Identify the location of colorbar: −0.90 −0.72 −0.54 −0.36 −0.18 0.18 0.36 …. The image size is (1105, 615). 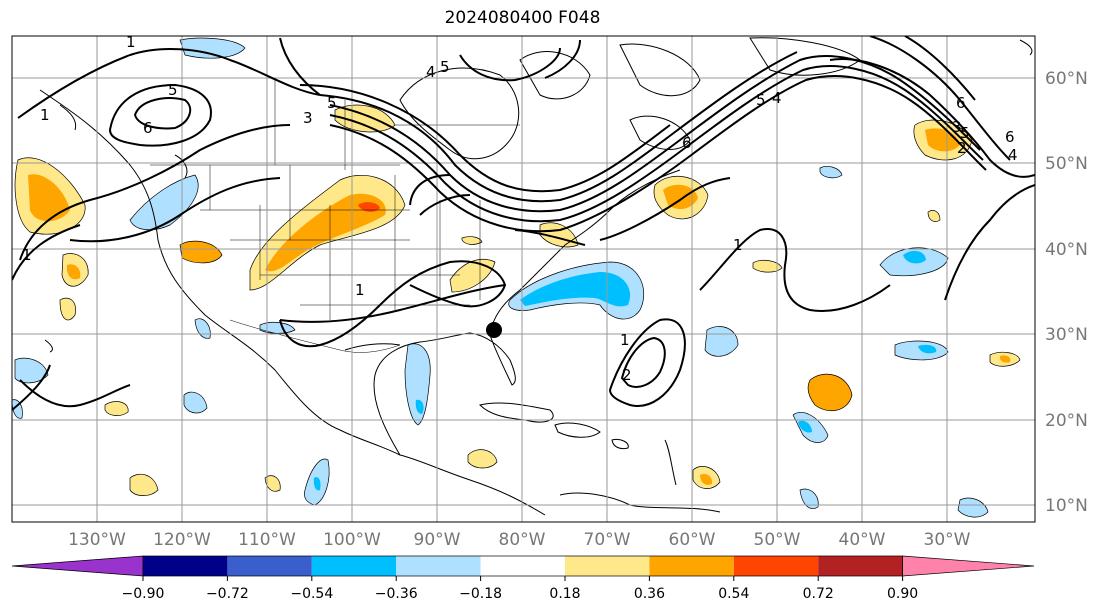
(523, 578).